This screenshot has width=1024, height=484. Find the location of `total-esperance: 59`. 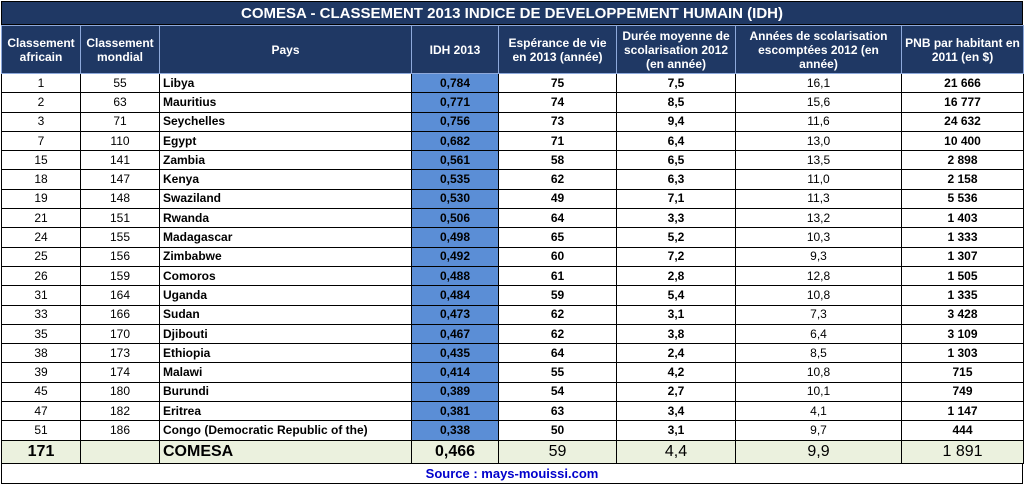

total-esperance: 59 is located at coordinates (557, 451).